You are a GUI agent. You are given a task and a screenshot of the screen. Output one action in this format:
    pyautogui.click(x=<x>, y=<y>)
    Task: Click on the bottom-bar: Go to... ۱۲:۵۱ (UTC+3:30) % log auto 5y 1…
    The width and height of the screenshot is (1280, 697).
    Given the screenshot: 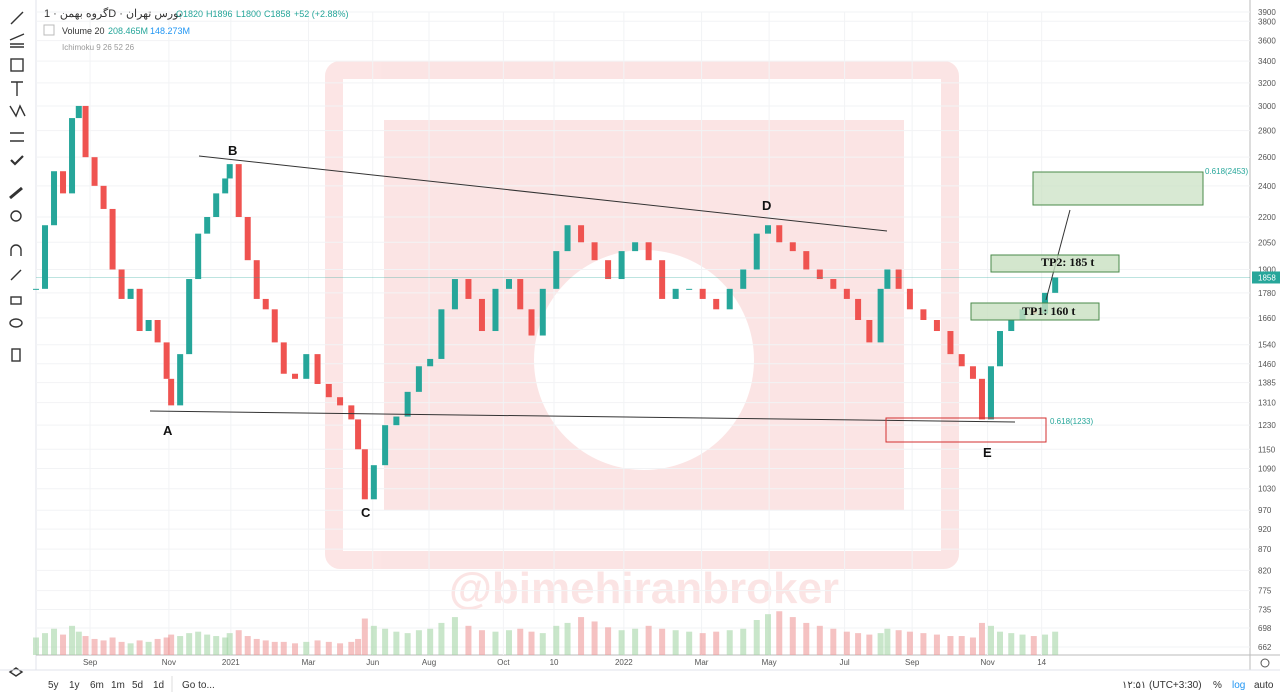 What is the action you would take?
    pyautogui.click(x=661, y=684)
    